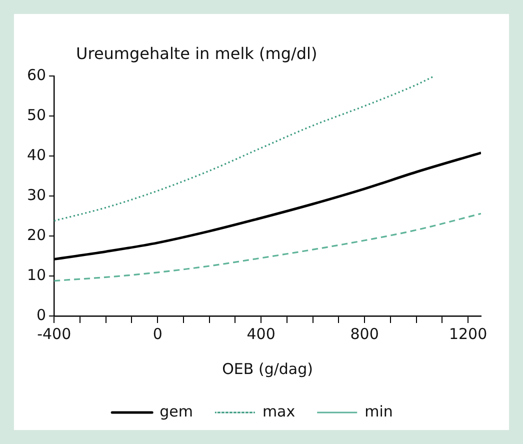 This screenshot has height=444, width=523. I want to click on x-tick-label: 1200, so click(468, 333).